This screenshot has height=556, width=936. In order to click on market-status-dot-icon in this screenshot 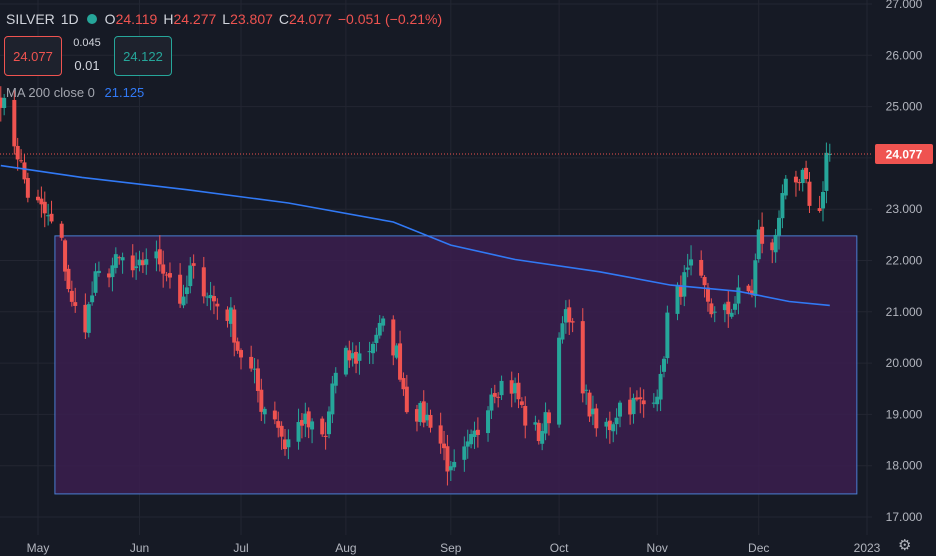, I will do `click(91, 19)`.